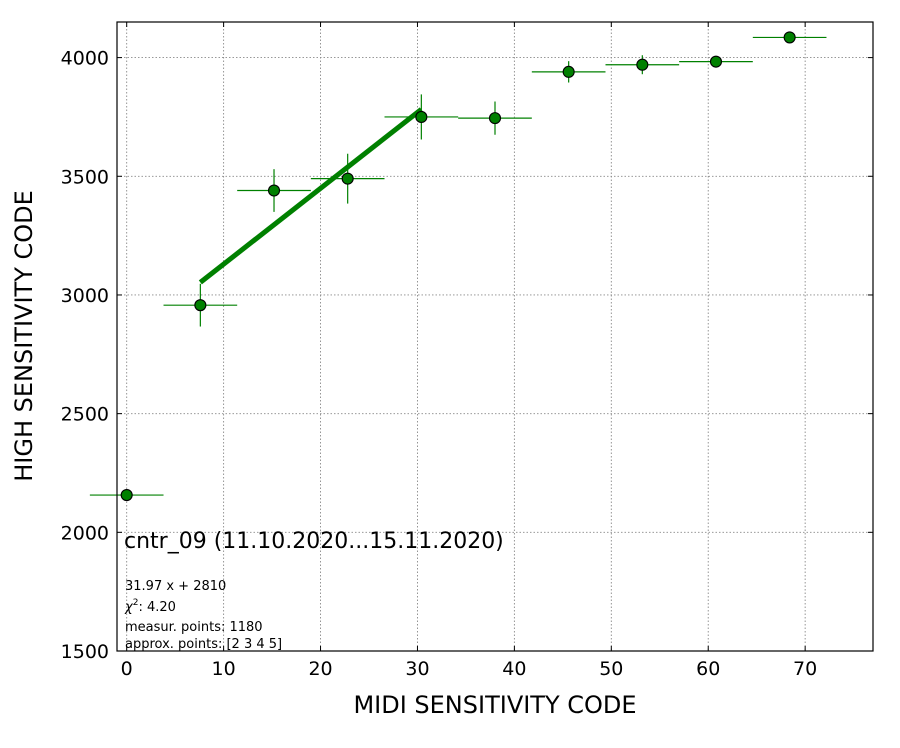 This screenshot has width=900, height=748. I want to click on fit-line, so click(310, 196).